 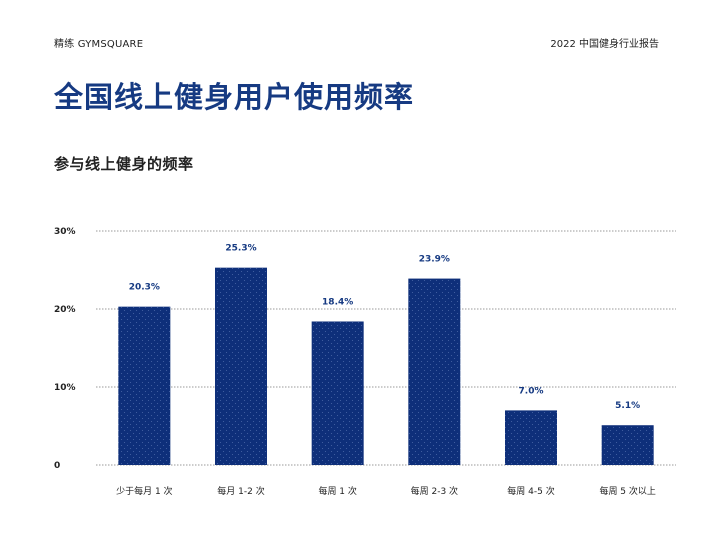 What do you see at coordinates (144, 491) in the screenshot?
I see `x-category-label: 少于每月 1 次` at bounding box center [144, 491].